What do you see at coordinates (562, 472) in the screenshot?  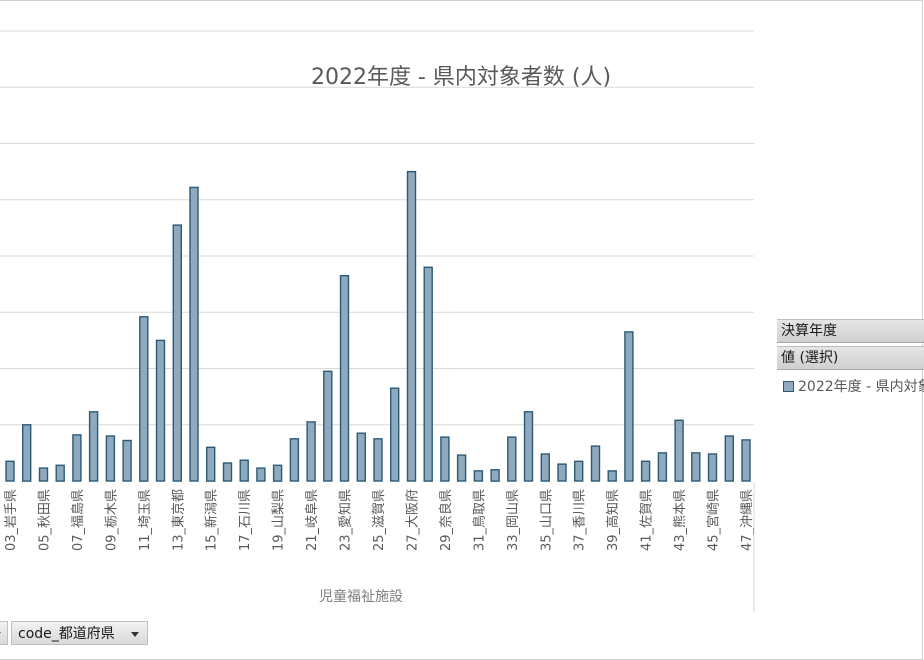 I see `bar-36_徳島県` at bounding box center [562, 472].